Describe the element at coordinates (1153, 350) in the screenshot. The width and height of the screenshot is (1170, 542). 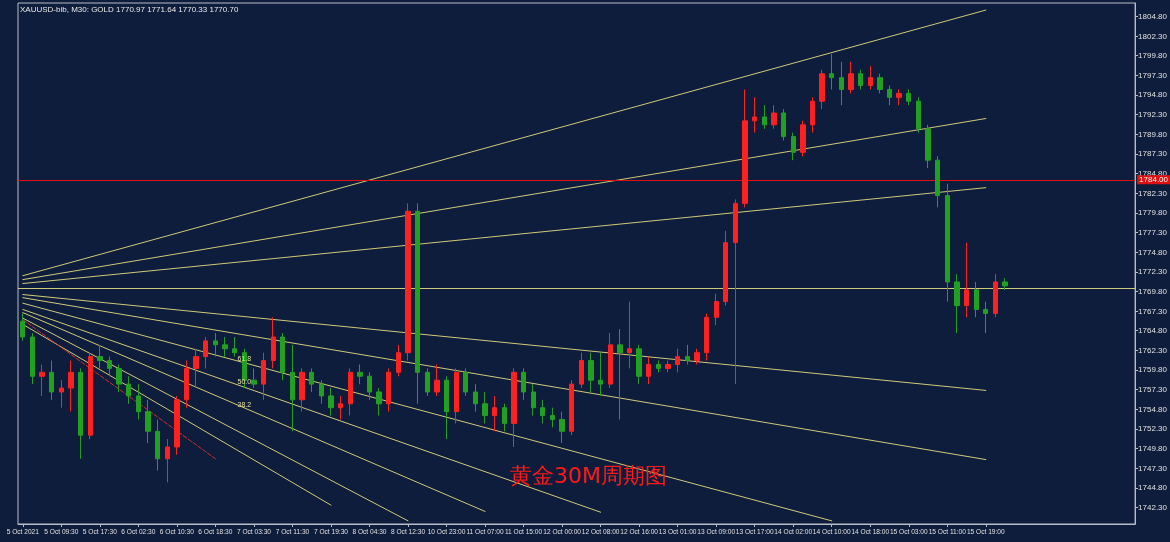
I see `y-tick-label: 1762.30` at that location.